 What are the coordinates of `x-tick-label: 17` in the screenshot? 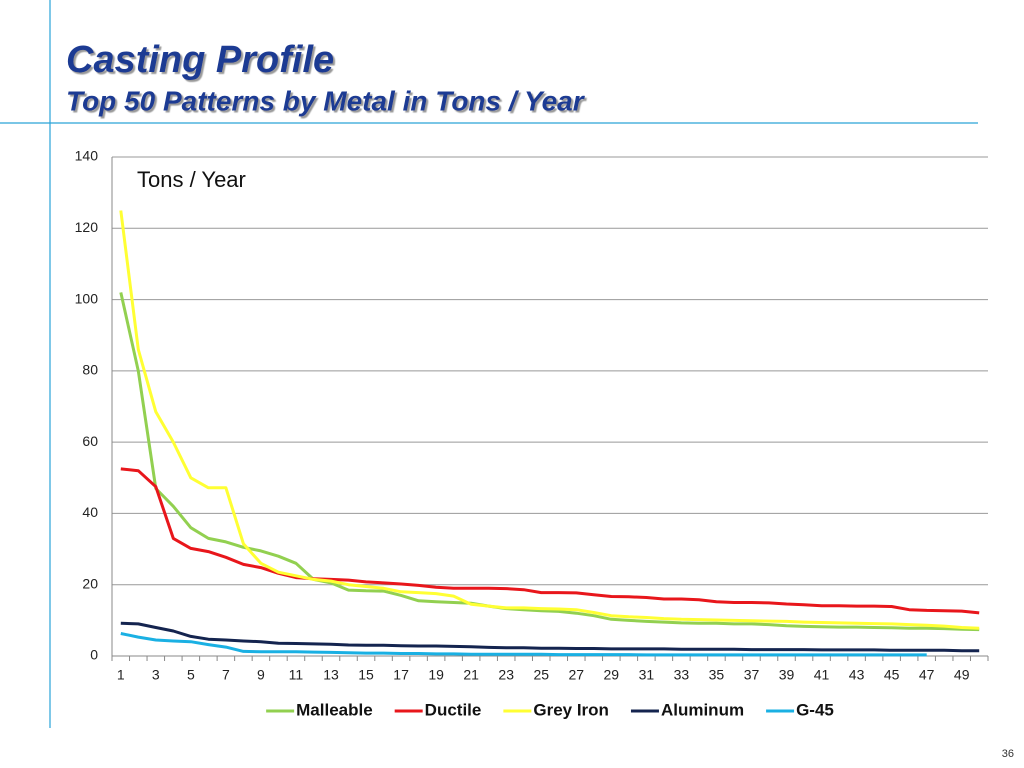 It's located at (401, 675).